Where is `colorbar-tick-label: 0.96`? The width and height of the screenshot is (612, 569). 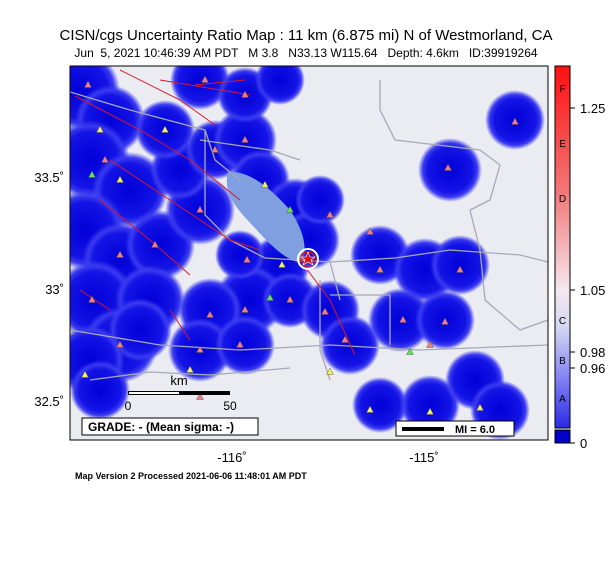
colorbar-tick-label: 0.96 is located at coordinates (592, 368).